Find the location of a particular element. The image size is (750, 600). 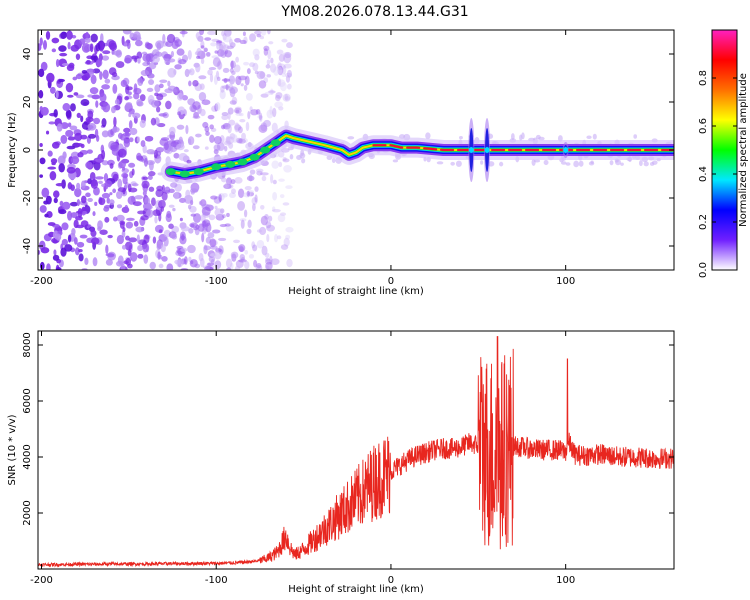

spectrogram-xtick-label: -100 is located at coordinates (216, 281).